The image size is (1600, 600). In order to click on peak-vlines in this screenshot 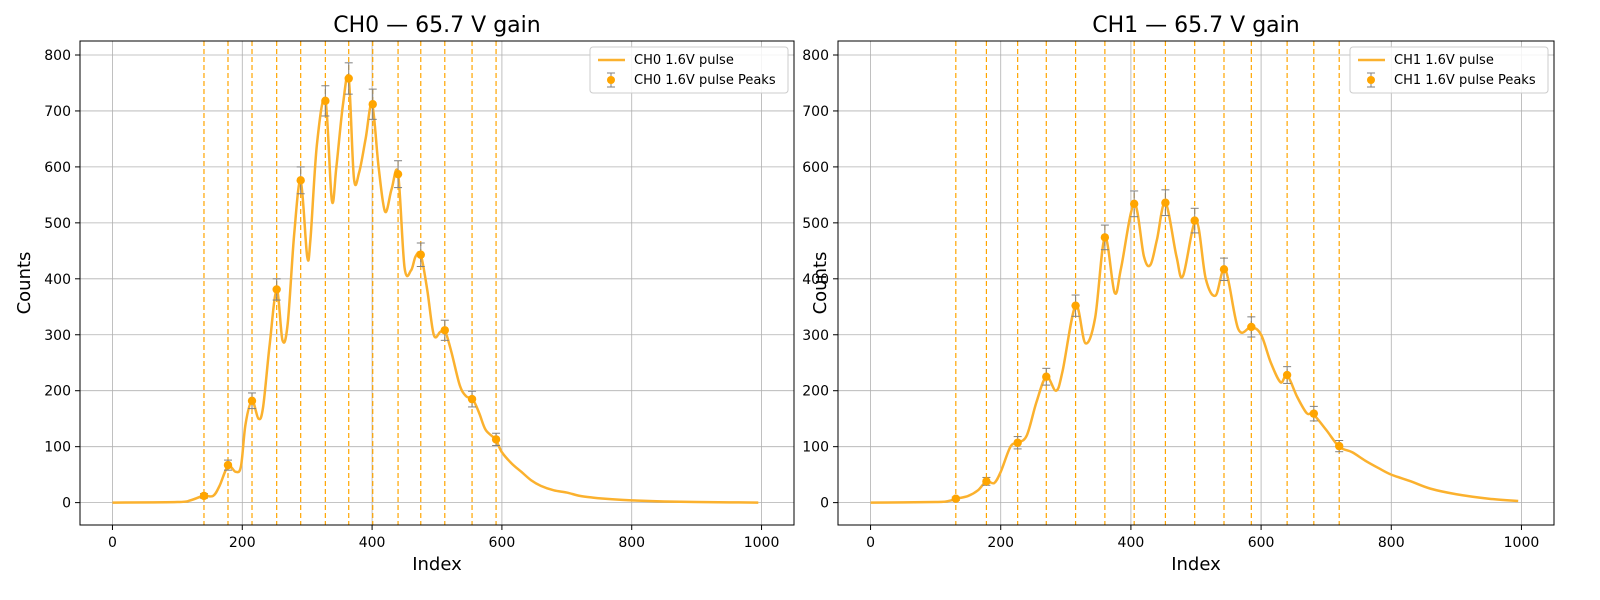, I will do `click(350, 283)`.